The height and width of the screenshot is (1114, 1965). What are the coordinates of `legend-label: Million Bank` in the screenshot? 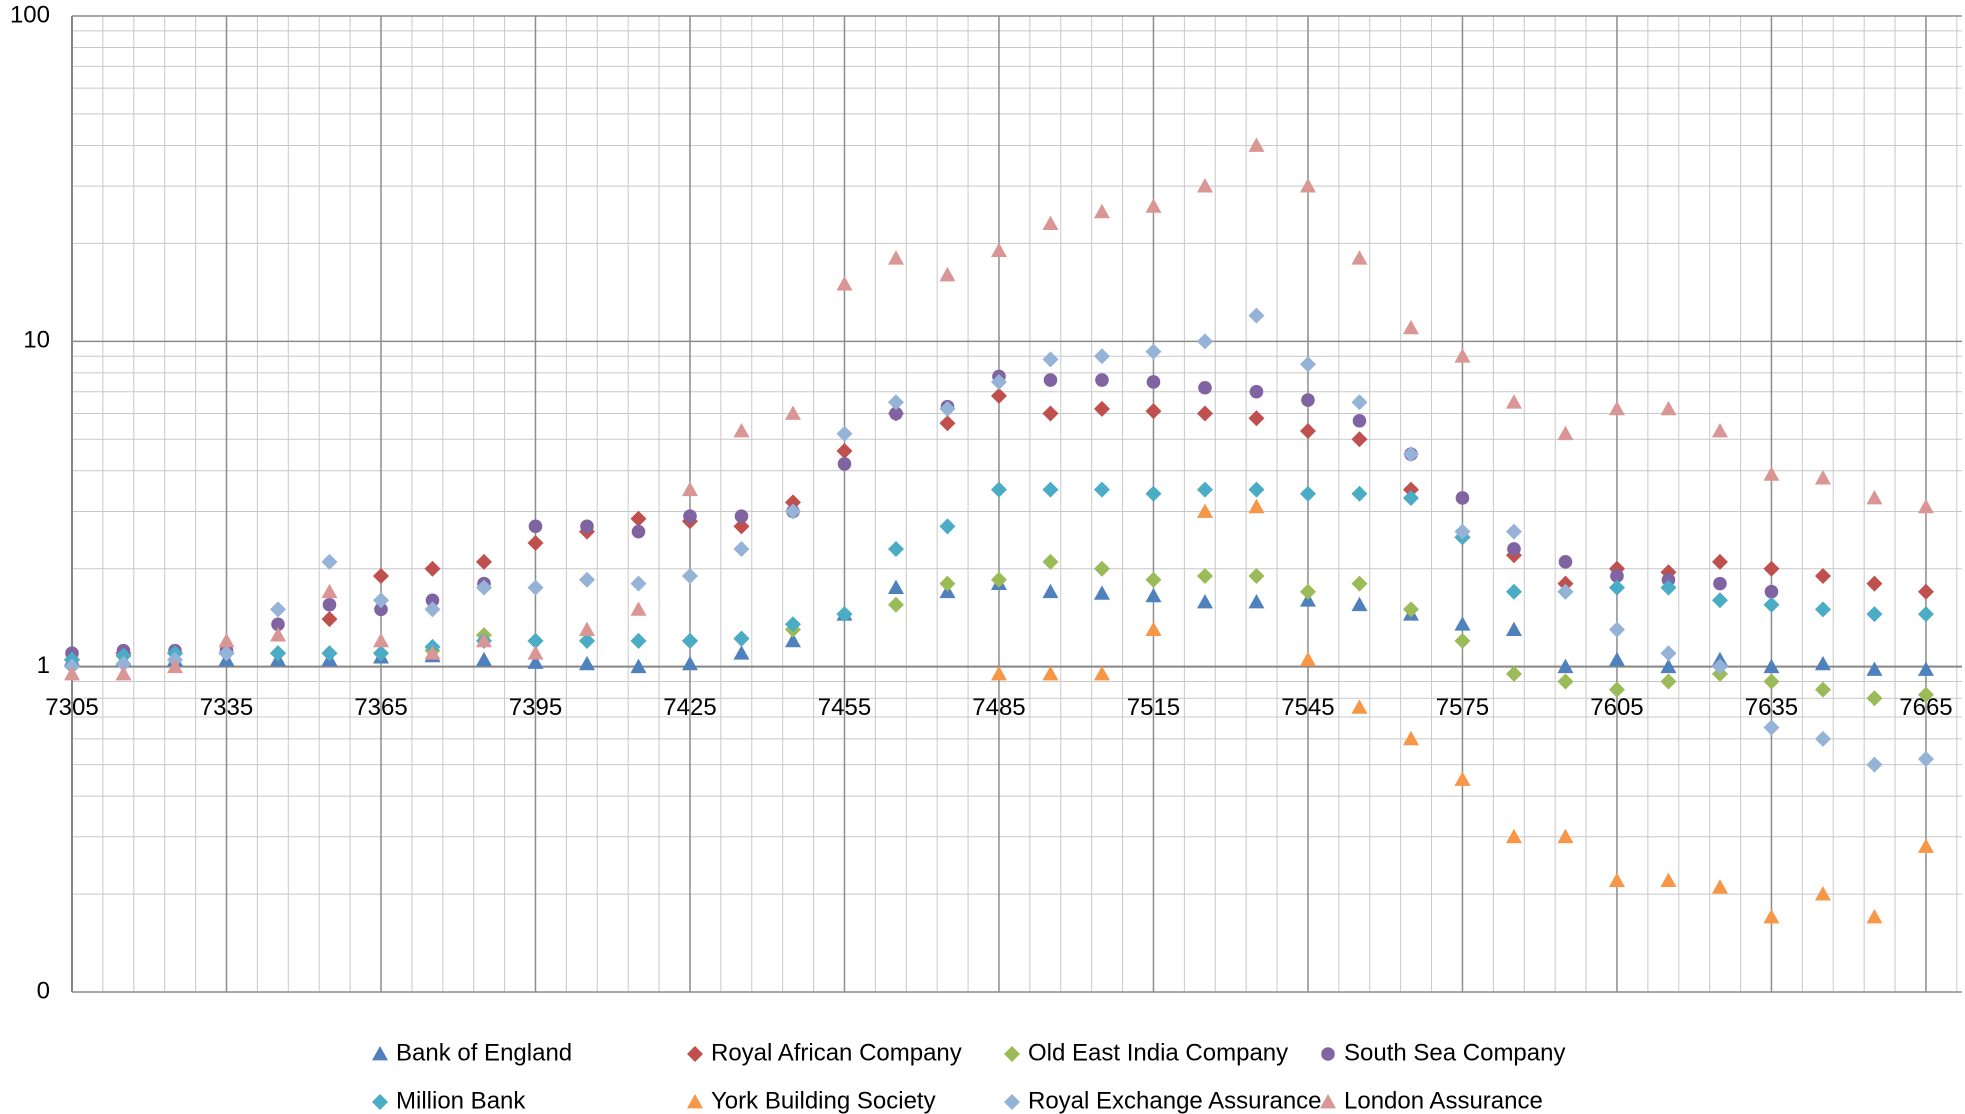 It's located at (461, 1100).